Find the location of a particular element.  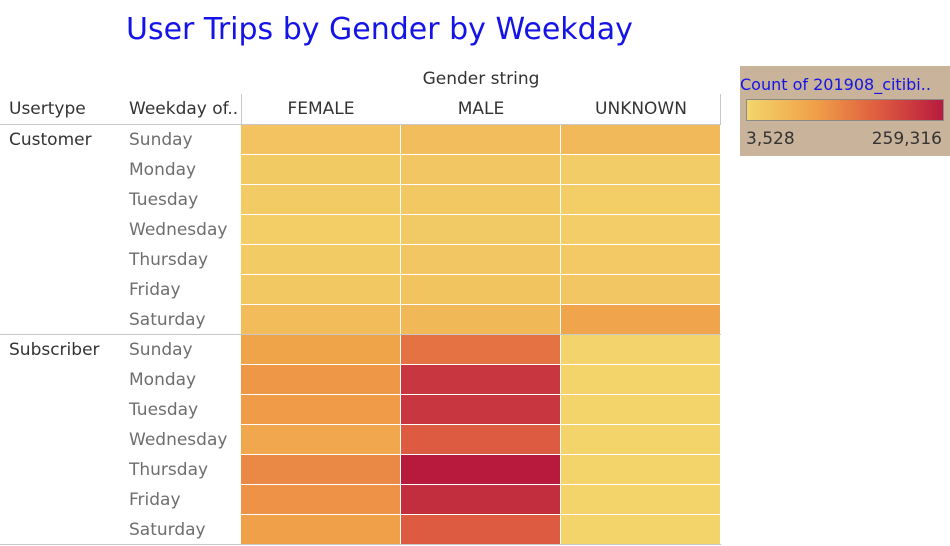

bottom-divider is located at coordinates (360, 544).